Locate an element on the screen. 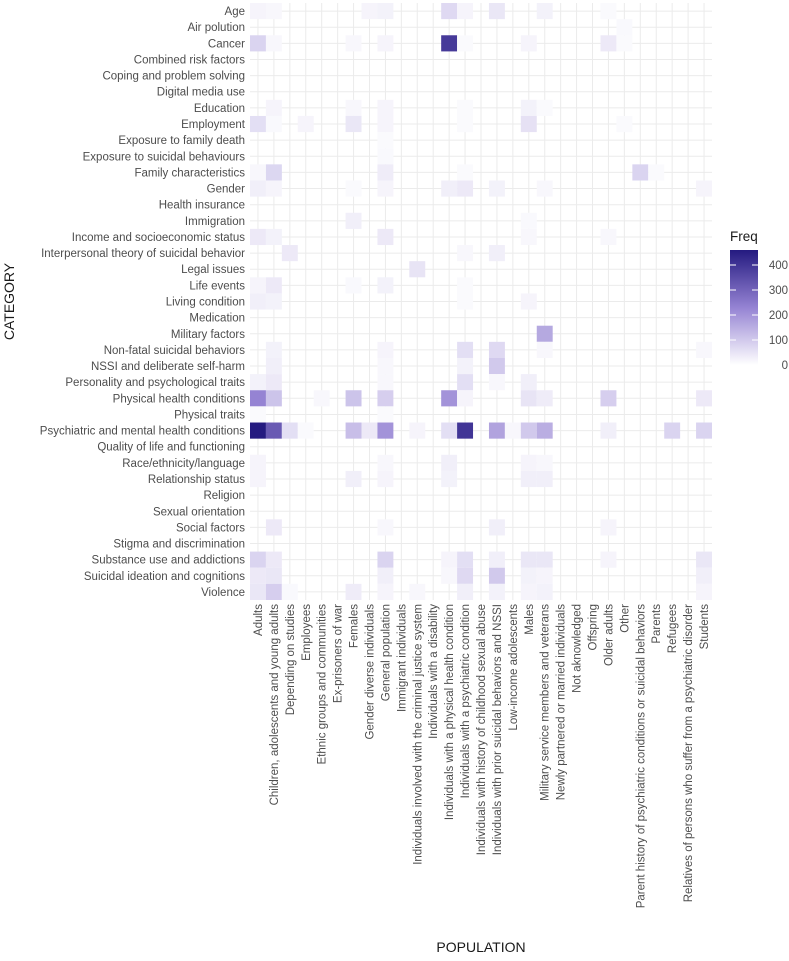  x-tick-females: Females is located at coordinates (355, 626).